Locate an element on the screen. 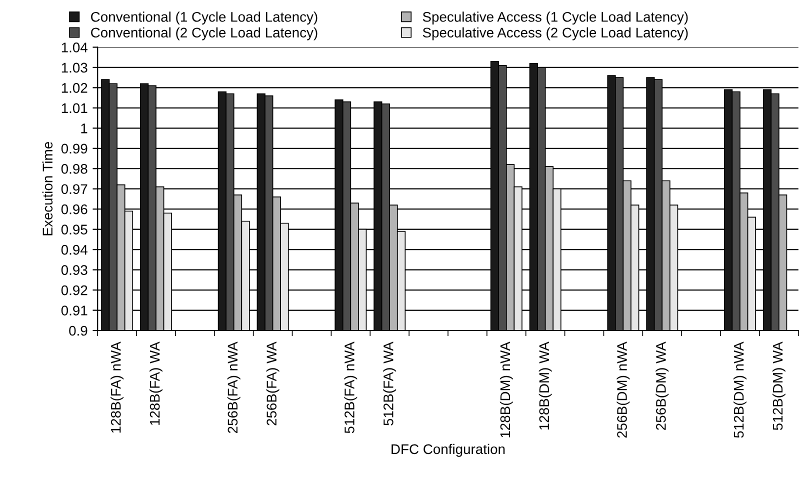 This screenshot has width=800, height=497. y-tick-label: 1 is located at coordinates (84, 129).